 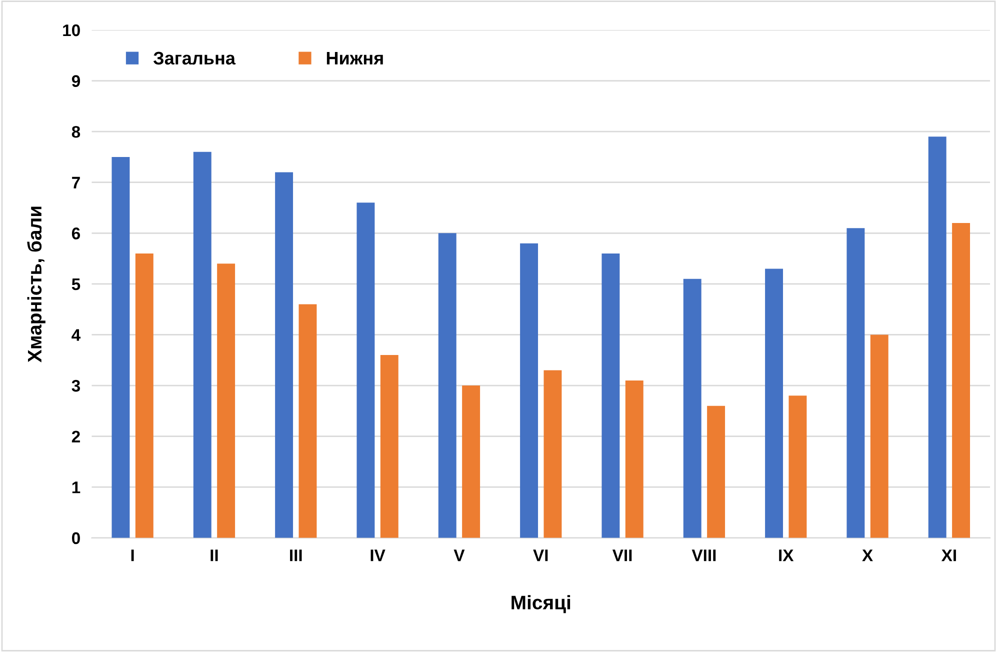 I want to click on x-tick-label: II, so click(x=214, y=556).